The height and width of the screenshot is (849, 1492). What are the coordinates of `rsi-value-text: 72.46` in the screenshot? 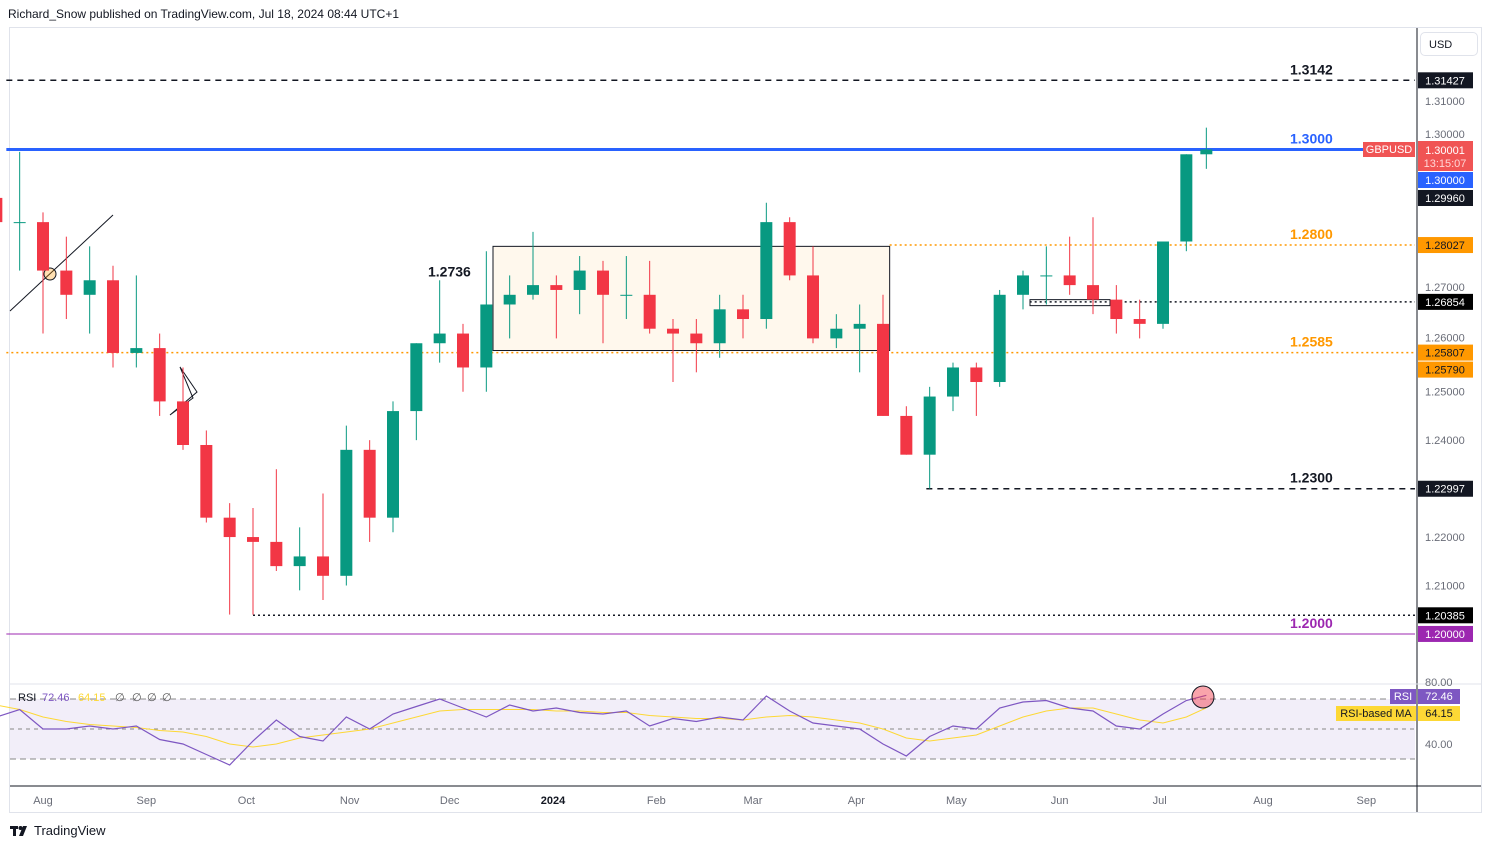 It's located at (1439, 697).